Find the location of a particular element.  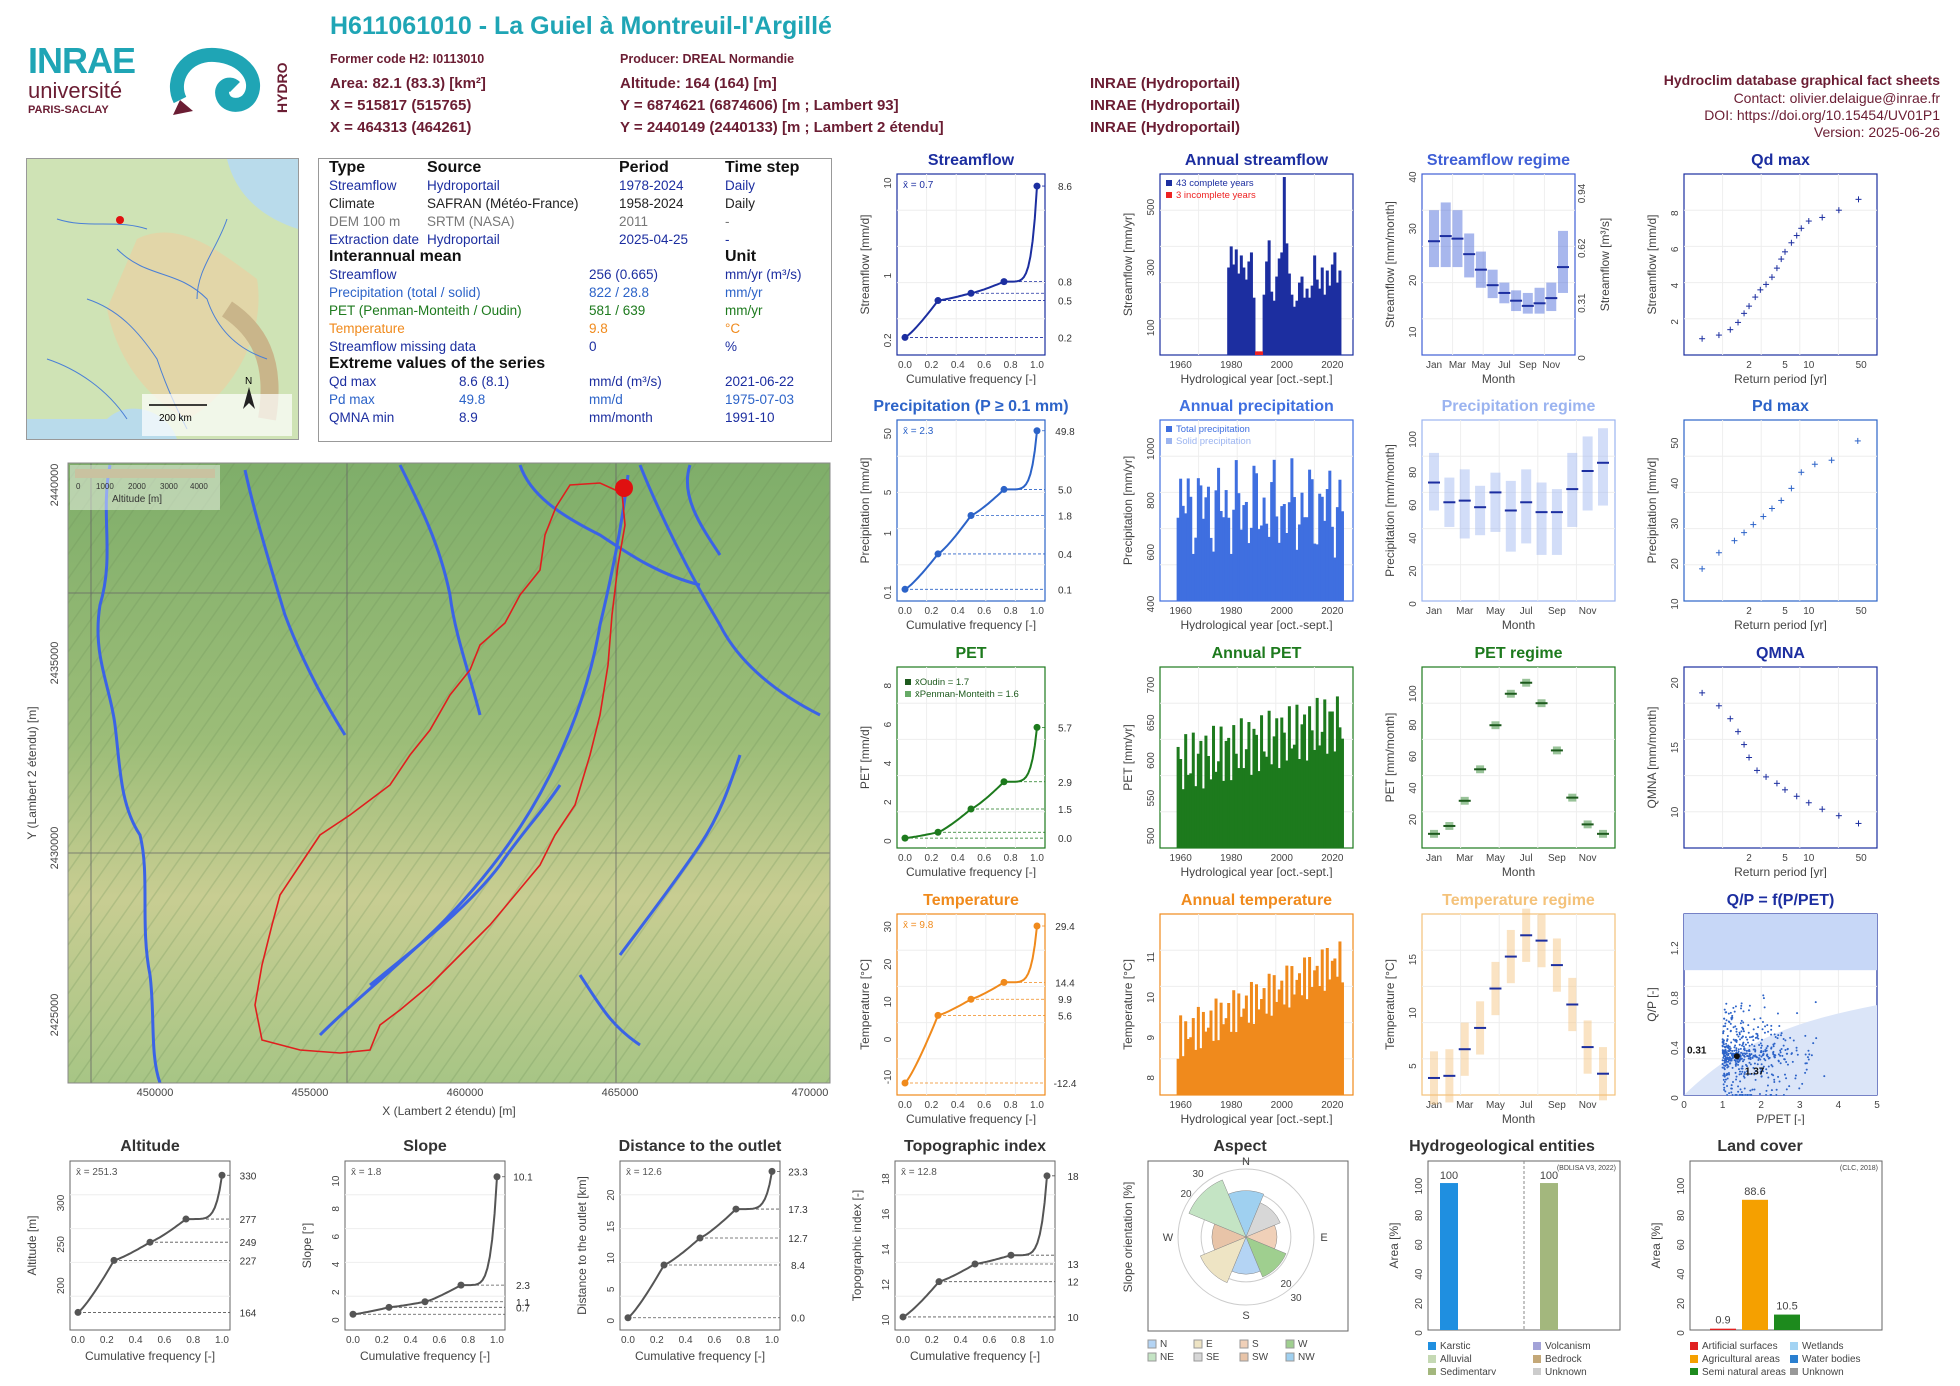

extreme-unit: mm/d is located at coordinates (606, 399).